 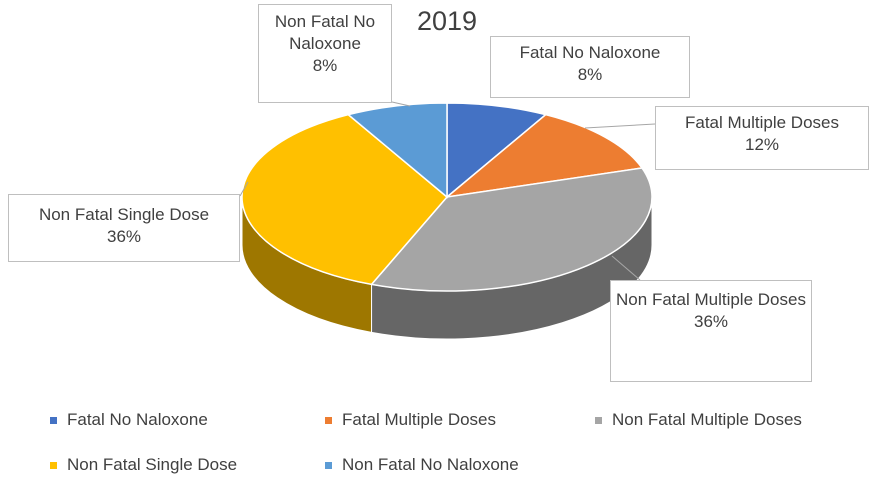 I want to click on legend-label: Non Fatal Single Dose, so click(x=152, y=464).